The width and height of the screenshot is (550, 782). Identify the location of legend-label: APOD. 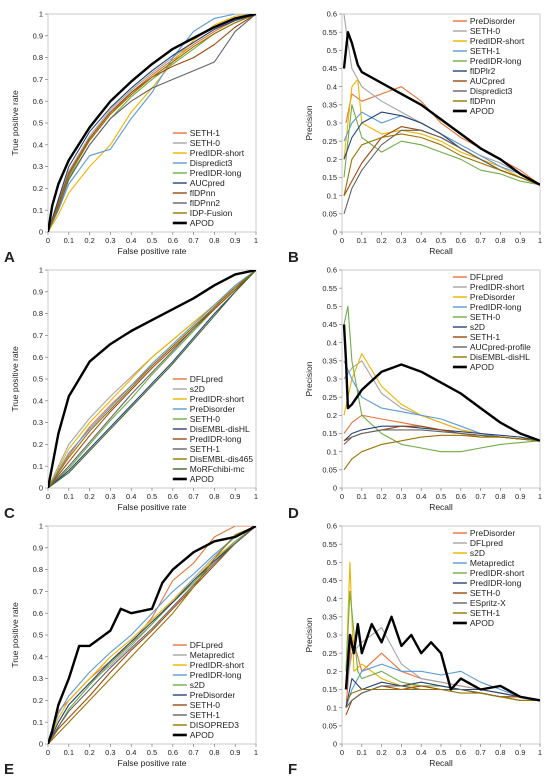
(482, 367).